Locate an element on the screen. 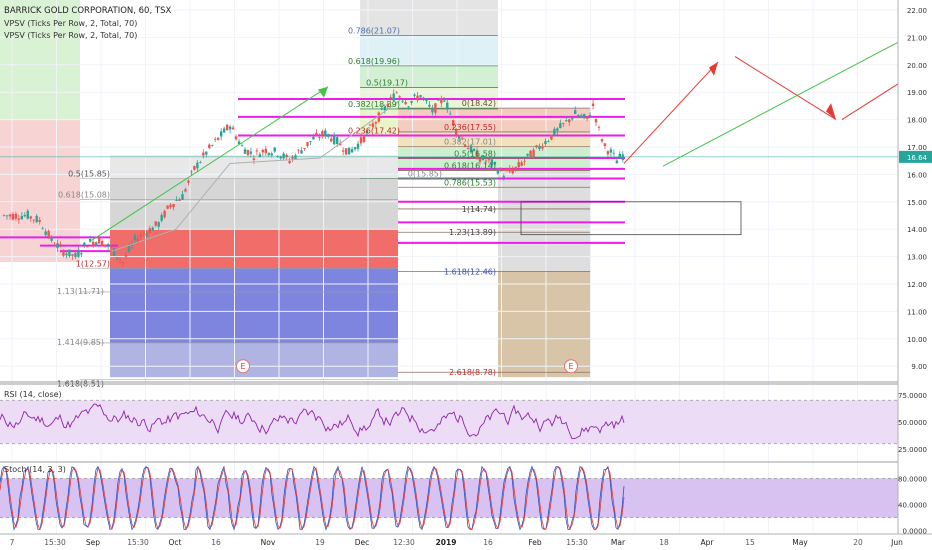 The image size is (932, 550). last-price-label: 16.64 is located at coordinates (917, 158).